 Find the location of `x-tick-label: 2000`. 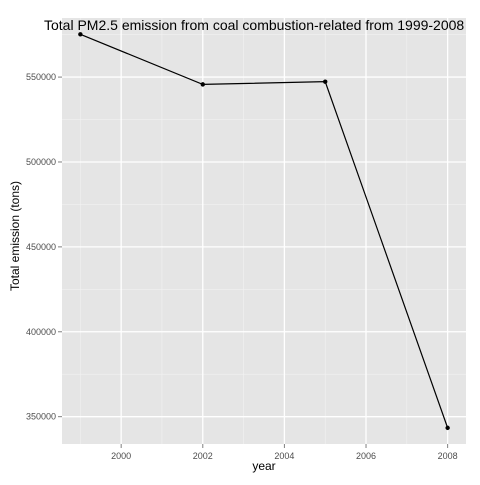

x-tick-label: 2000 is located at coordinates (121, 456).